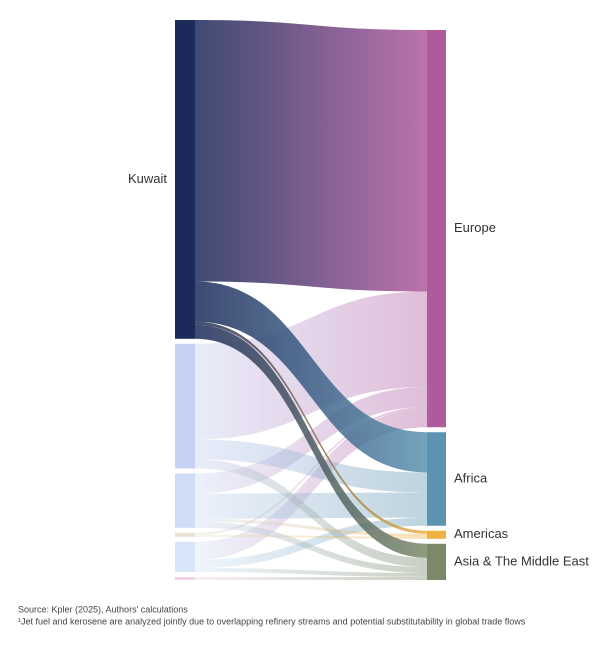  What do you see at coordinates (521, 560) in the screenshot?
I see `target-label: Asia & The Middle East` at bounding box center [521, 560].